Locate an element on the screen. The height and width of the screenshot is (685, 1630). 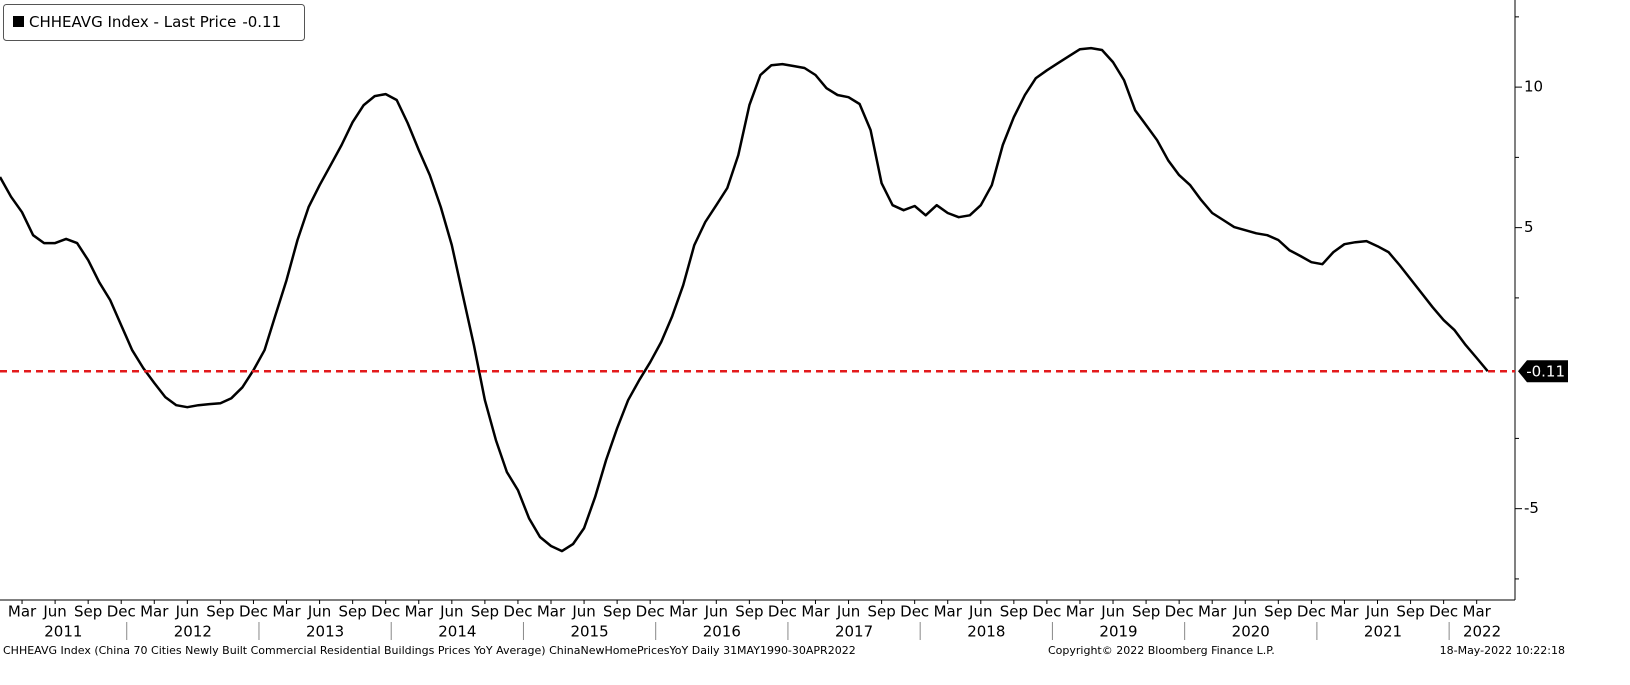
last-price-tag is located at coordinates (1543, 371).